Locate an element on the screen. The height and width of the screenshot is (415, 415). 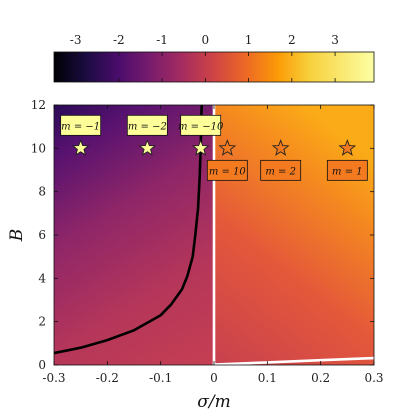
marker-label: m = −10 is located at coordinates (201, 126).